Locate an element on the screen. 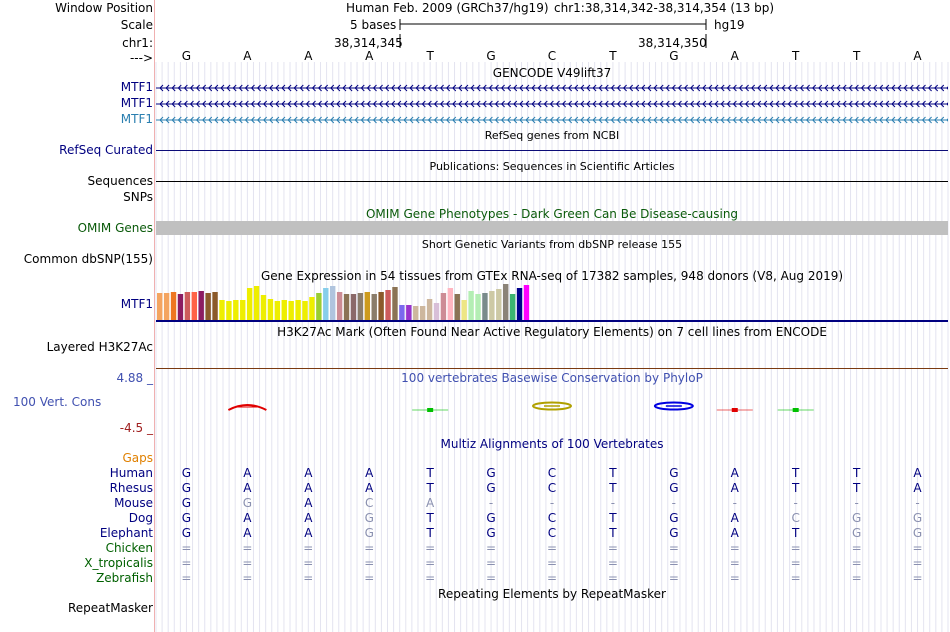 This screenshot has height=632, width=950. species-label: Human is located at coordinates (131, 473).